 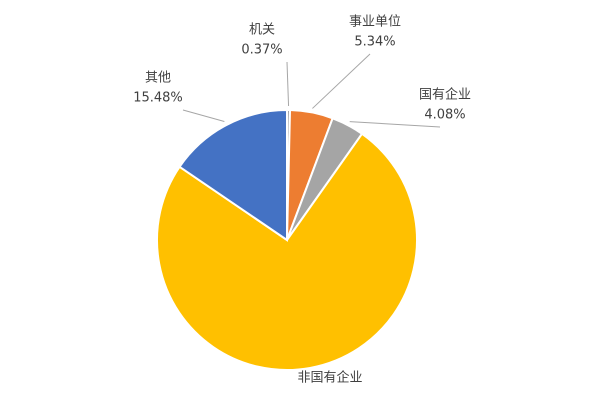 What do you see at coordinates (158, 78) in the screenshot?
I see `slice-label: 其他` at bounding box center [158, 78].